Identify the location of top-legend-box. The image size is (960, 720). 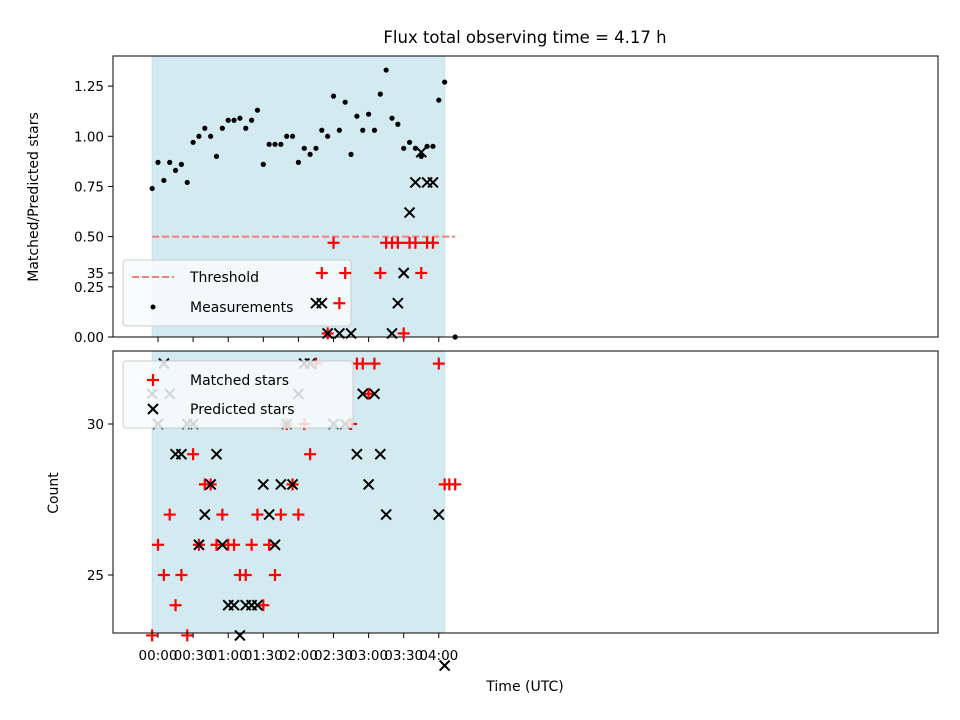
(237, 293).